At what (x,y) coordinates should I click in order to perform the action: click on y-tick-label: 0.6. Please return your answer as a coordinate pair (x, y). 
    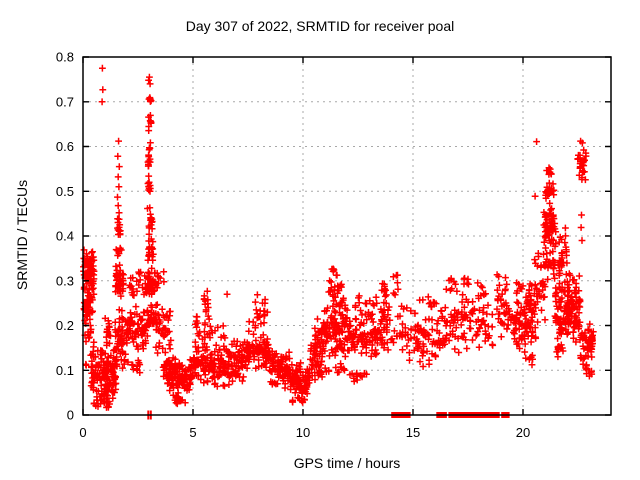
    Looking at the image, I should click on (65, 146).